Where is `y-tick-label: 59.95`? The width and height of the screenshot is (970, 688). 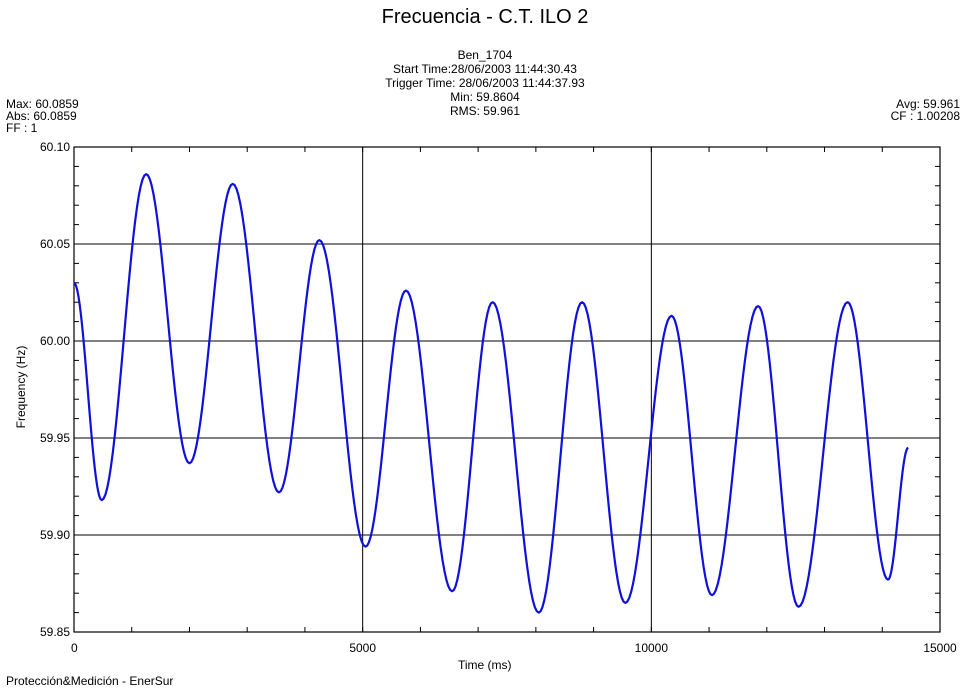
y-tick-label: 59.95 is located at coordinates (55, 438).